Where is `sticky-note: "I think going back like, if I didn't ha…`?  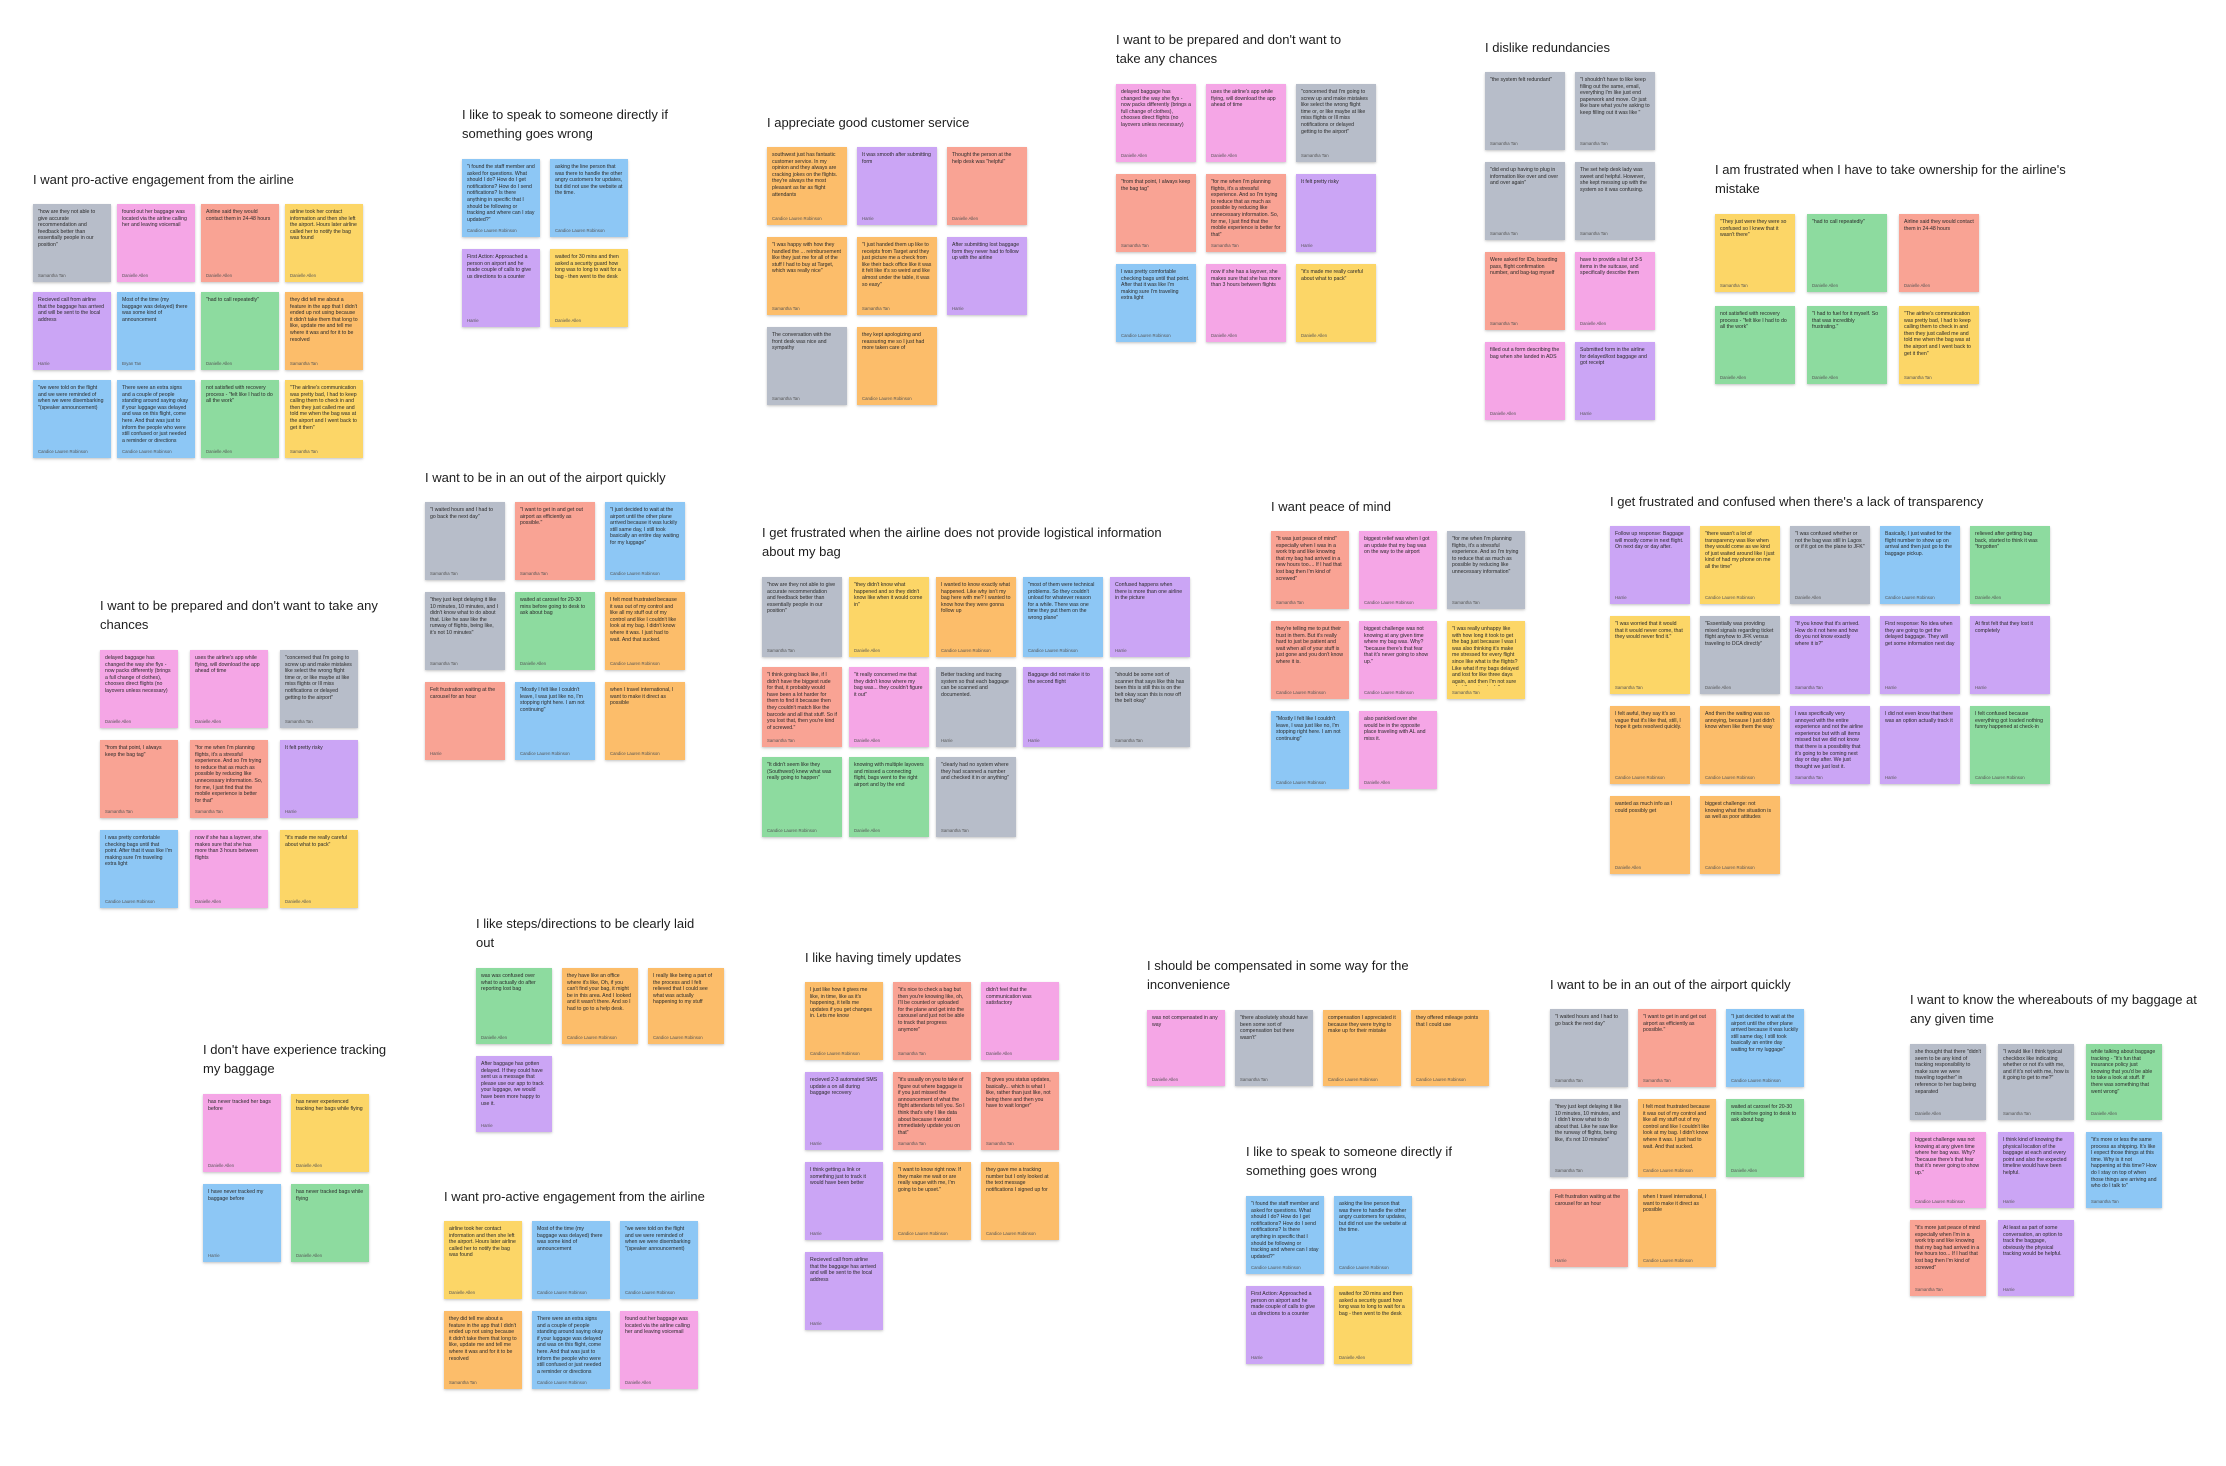
sticky-note: "I think going back like, if I didn't ha… is located at coordinates (802, 707).